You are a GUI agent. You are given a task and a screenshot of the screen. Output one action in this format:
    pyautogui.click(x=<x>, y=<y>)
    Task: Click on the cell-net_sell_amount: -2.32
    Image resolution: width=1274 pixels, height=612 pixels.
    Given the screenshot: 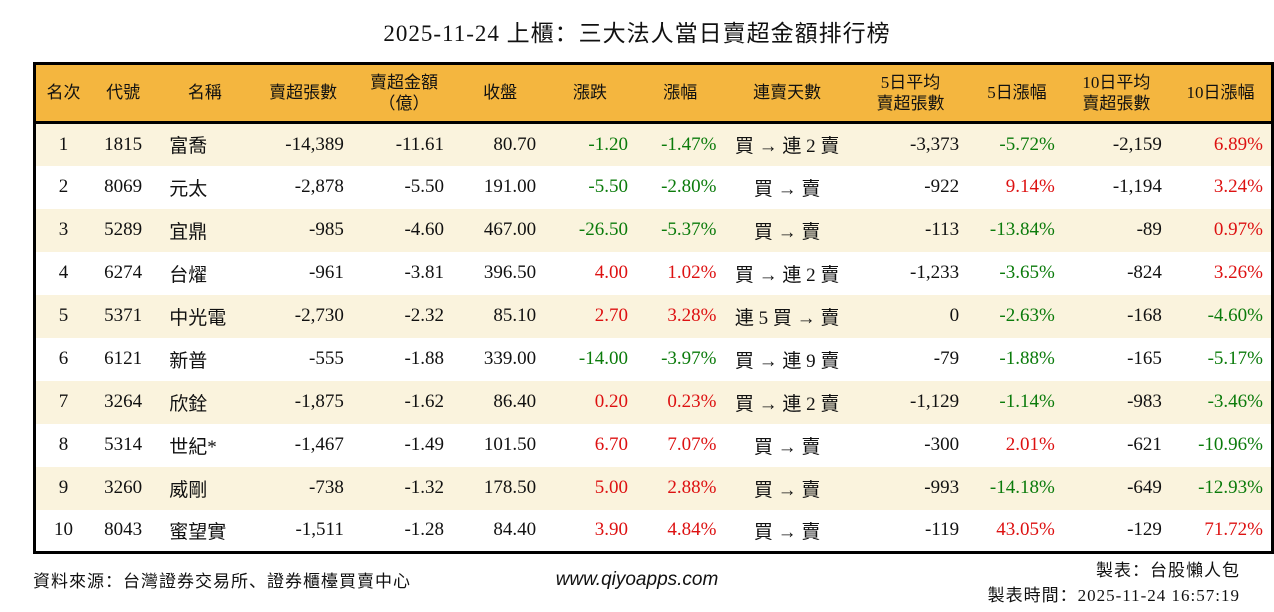 What is the action you would take?
    pyautogui.click(x=424, y=315)
    